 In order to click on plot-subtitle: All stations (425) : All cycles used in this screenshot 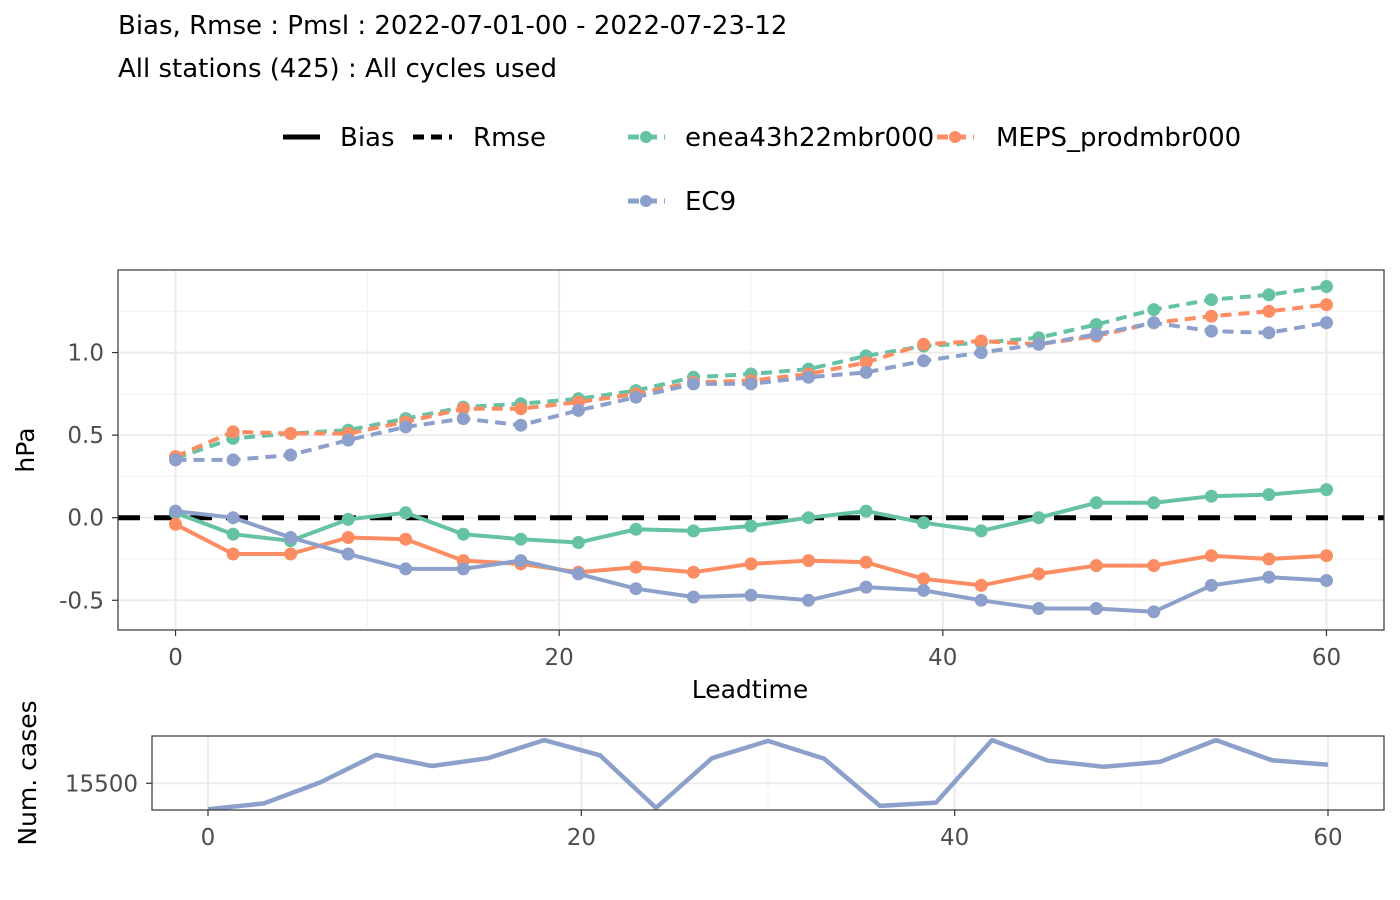, I will do `click(337, 69)`.